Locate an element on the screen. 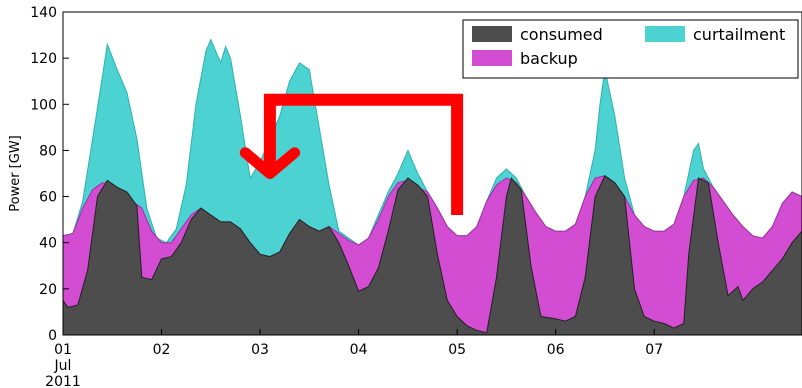  legend-box is located at coordinates (630, 49).